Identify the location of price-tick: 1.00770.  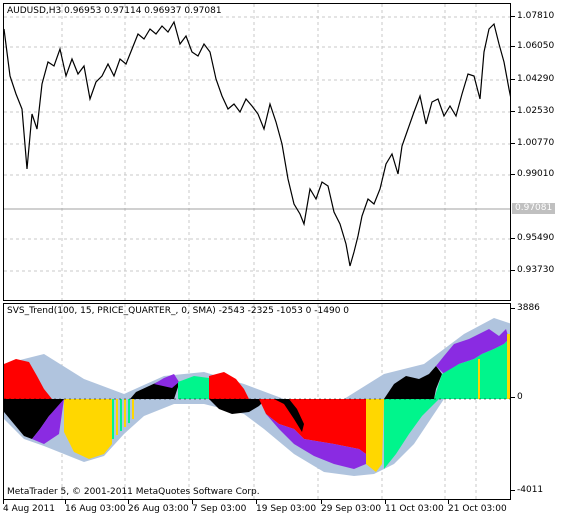
(538, 143).